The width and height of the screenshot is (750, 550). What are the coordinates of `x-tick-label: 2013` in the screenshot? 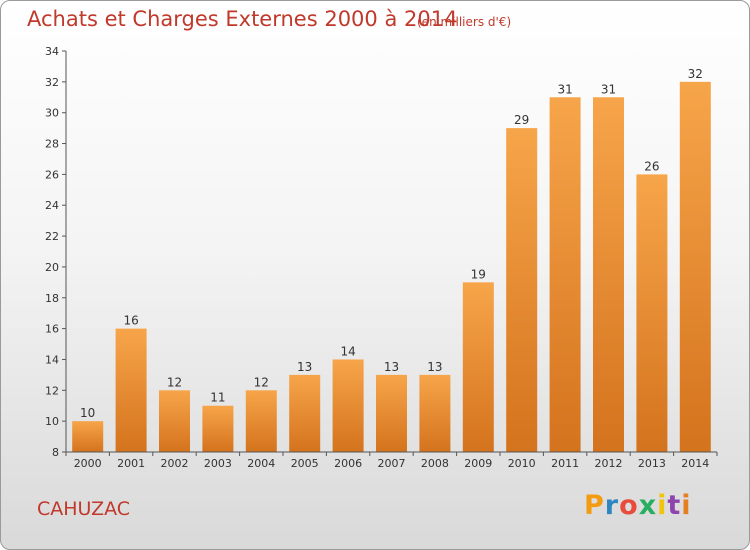 It's located at (652, 463).